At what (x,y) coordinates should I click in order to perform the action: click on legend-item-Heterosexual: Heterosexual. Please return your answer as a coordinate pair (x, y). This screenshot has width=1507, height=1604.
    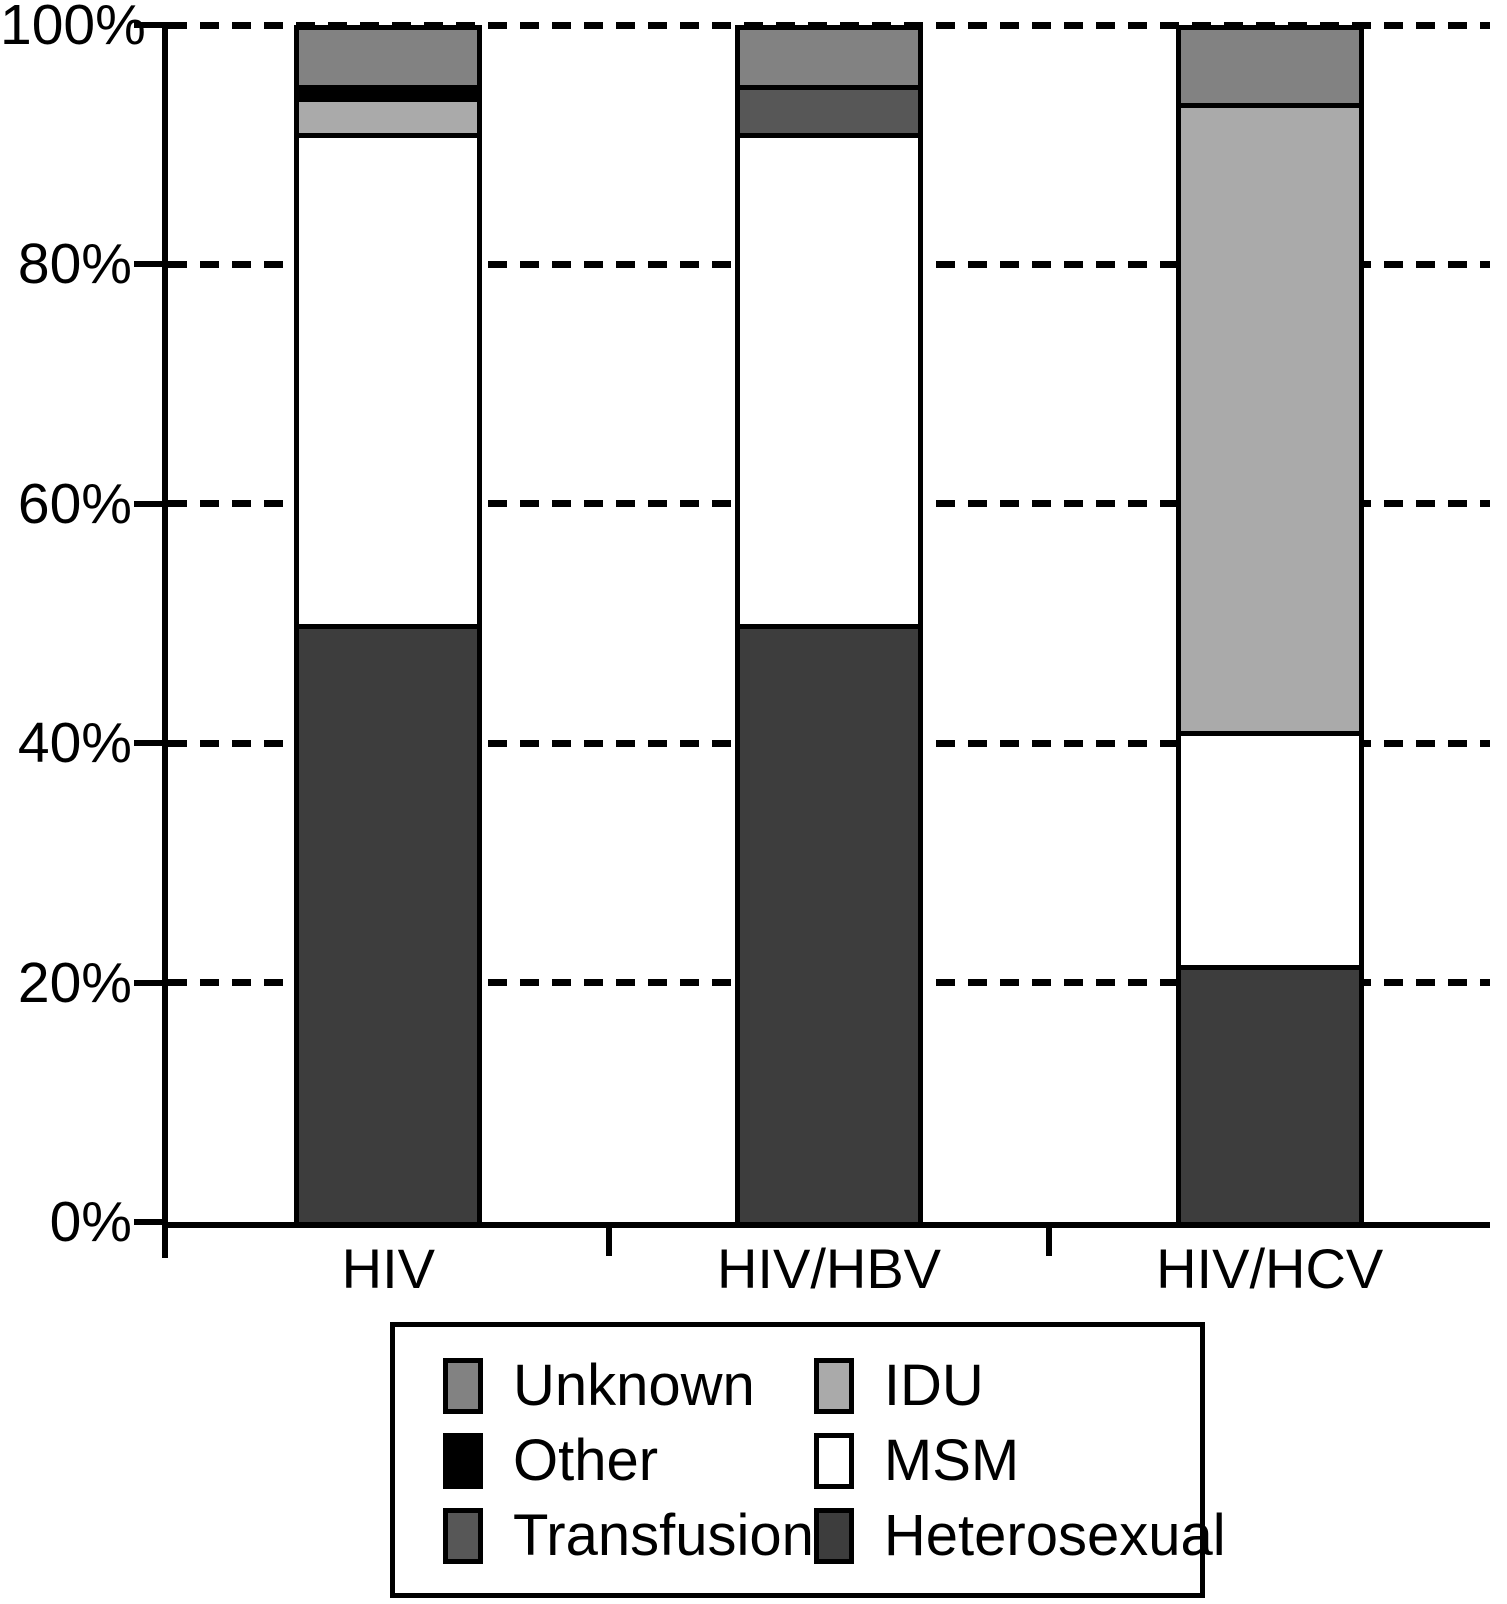
    Looking at the image, I should click on (1019, 1535).